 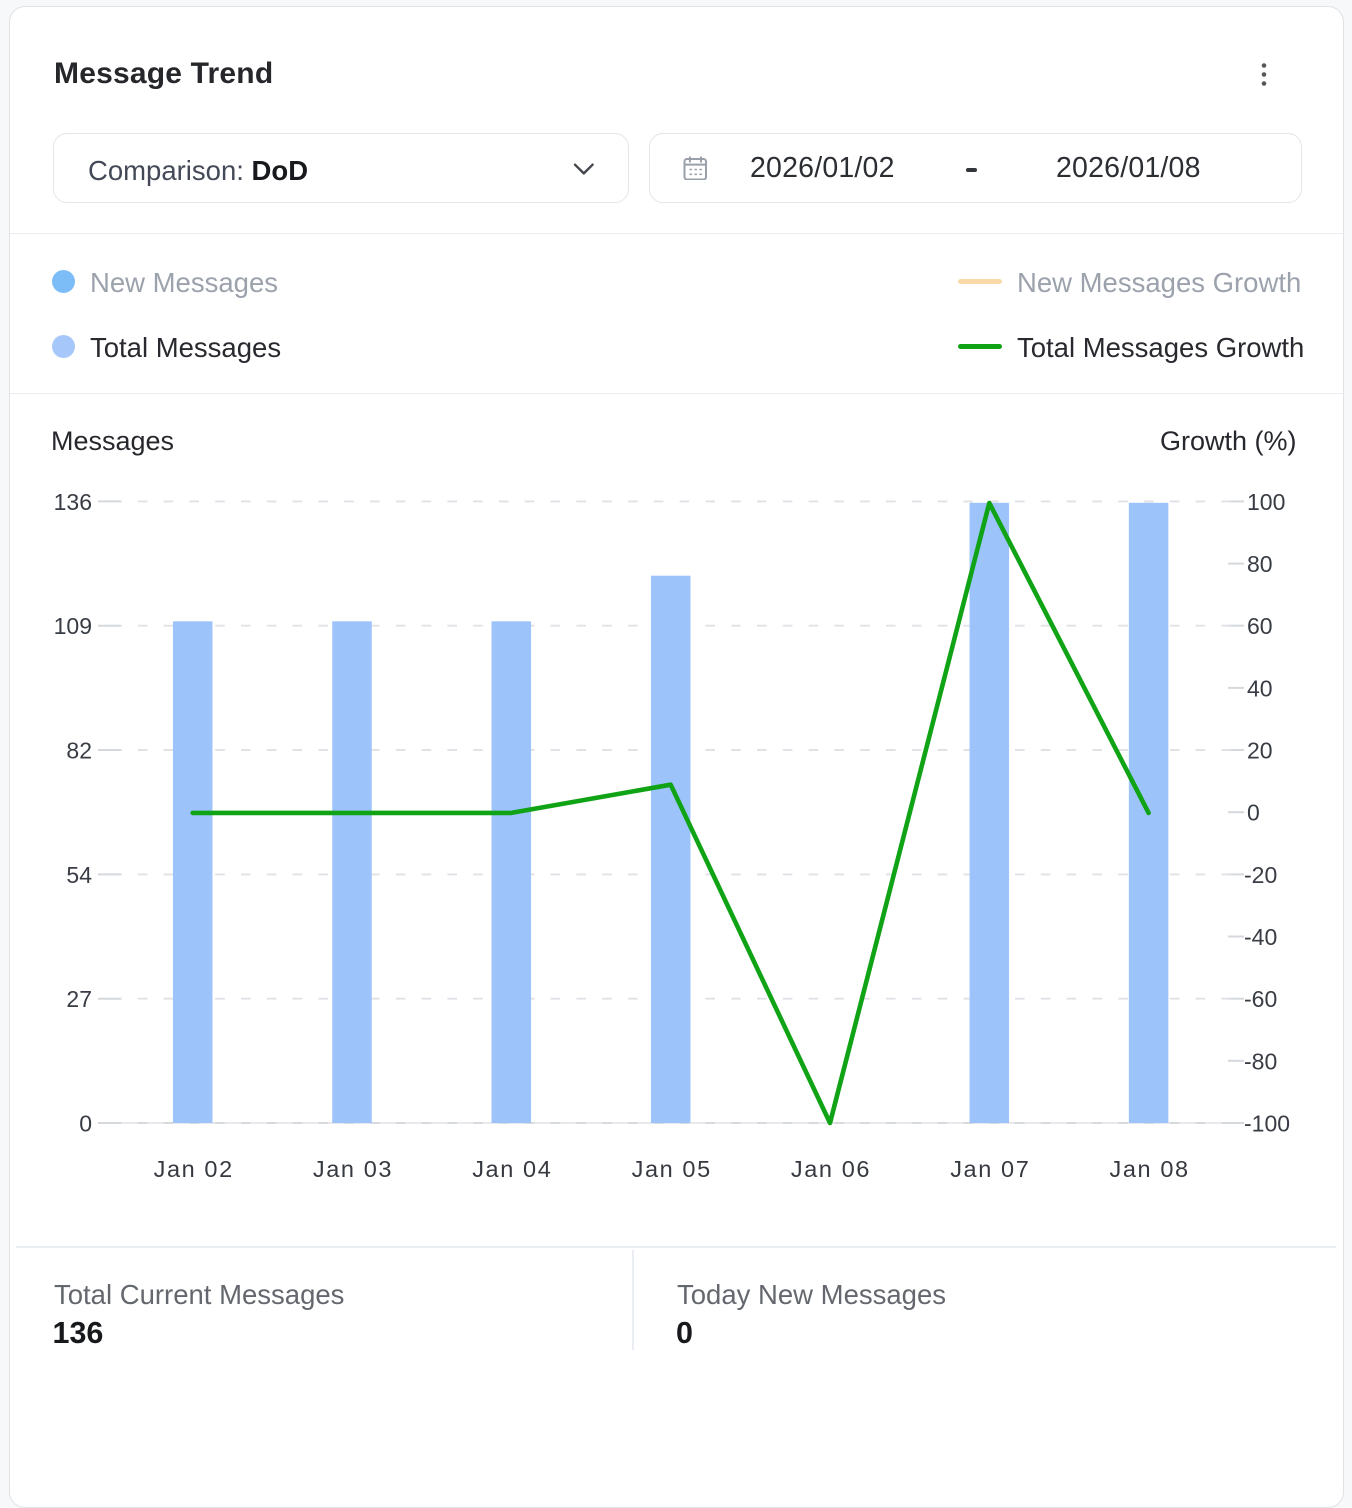 What do you see at coordinates (1267, 1124) in the screenshot?
I see `svg-text: -100` at bounding box center [1267, 1124].